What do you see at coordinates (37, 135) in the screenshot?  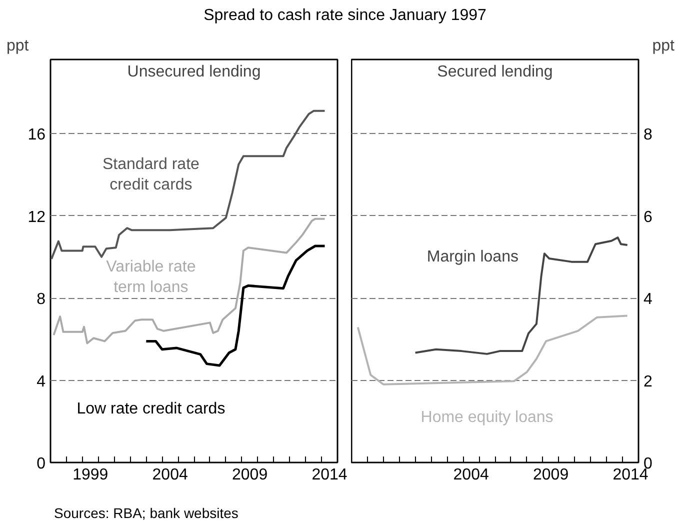 I see `y-tick-label: 16` at bounding box center [37, 135].